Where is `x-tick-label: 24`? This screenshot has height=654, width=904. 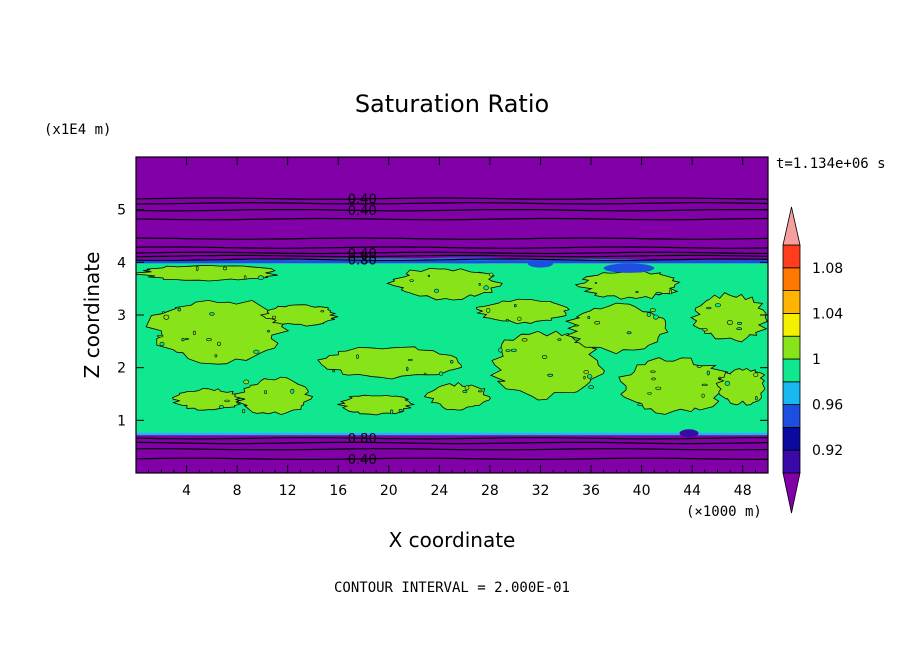 x-tick-label: 24 is located at coordinates (439, 491).